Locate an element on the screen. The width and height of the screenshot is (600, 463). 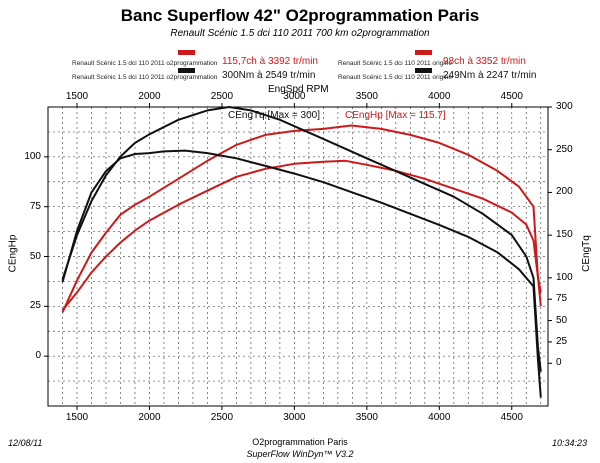
y-right-tick-label: 75 is located at coordinates (562, 299).